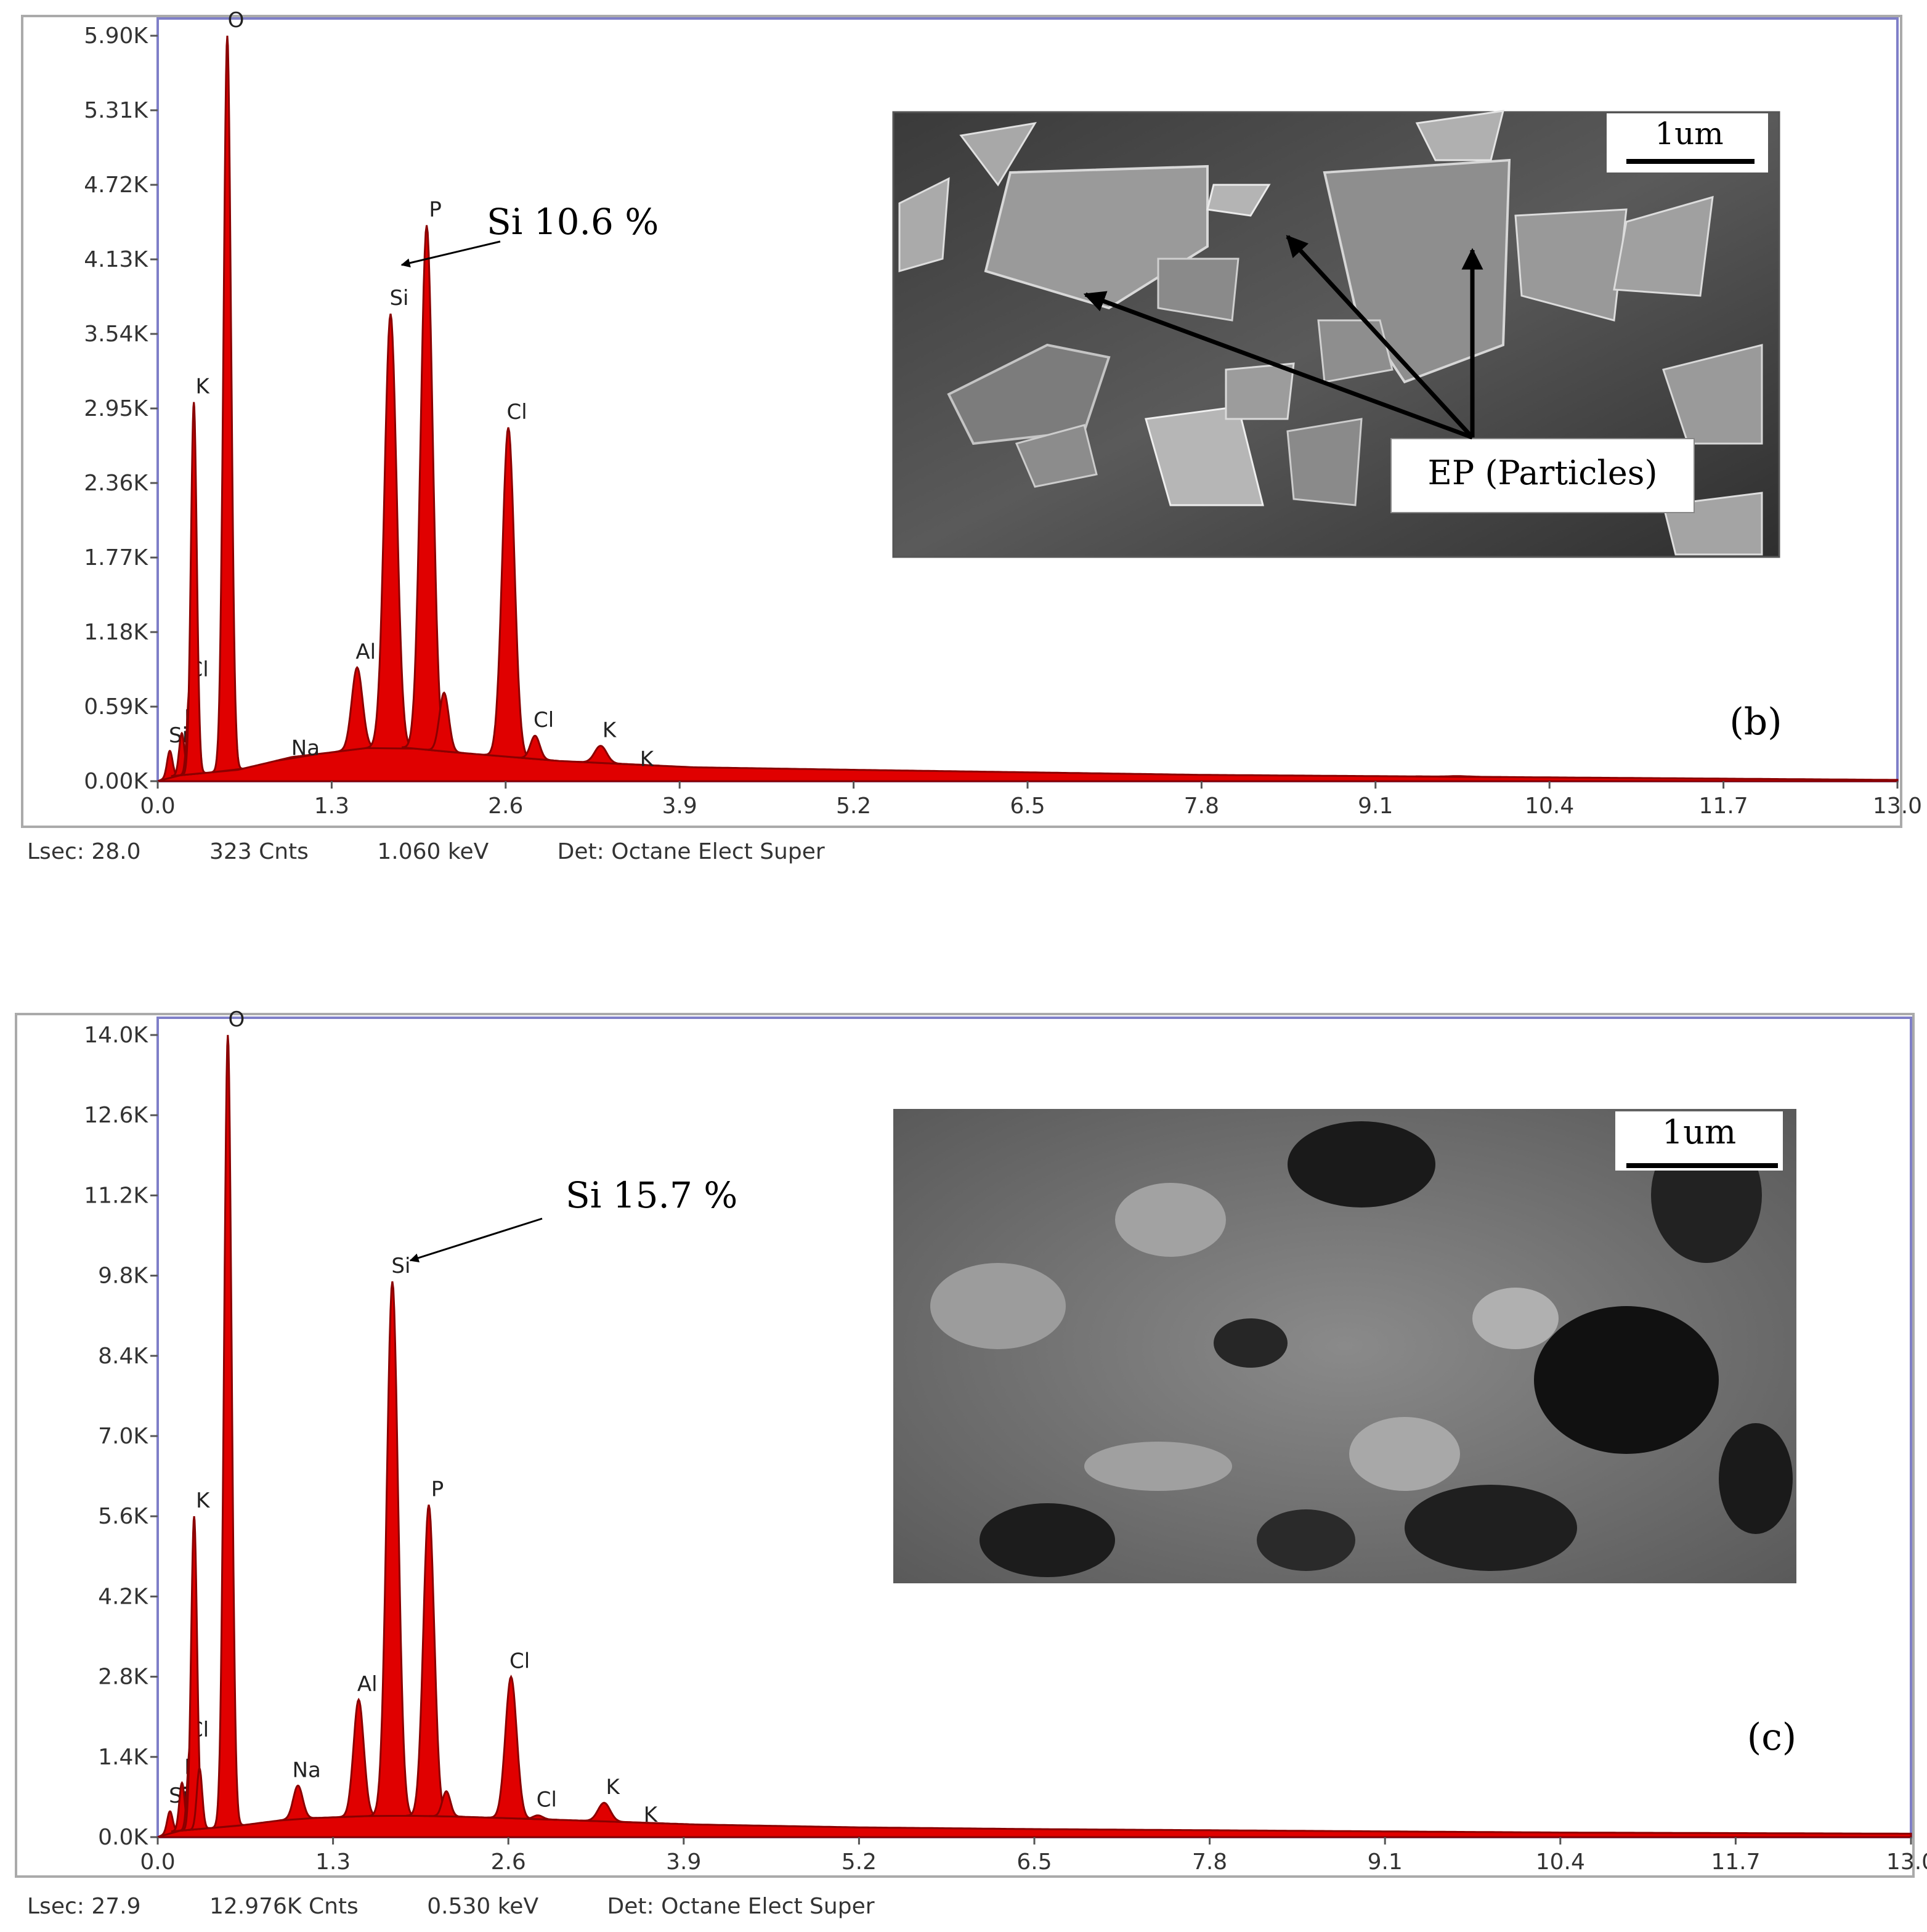 The image size is (1927, 1932). Describe the element at coordinates (573, 222) in the screenshot. I see `si-percent-annotation: Si 10.6 %` at that location.